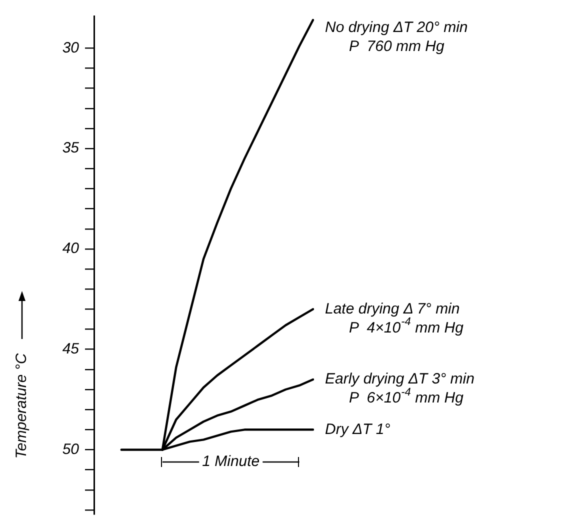 The width and height of the screenshot is (563, 529). What do you see at coordinates (21, 406) in the screenshot?
I see `y-axis-title: Temperature °C` at bounding box center [21, 406].